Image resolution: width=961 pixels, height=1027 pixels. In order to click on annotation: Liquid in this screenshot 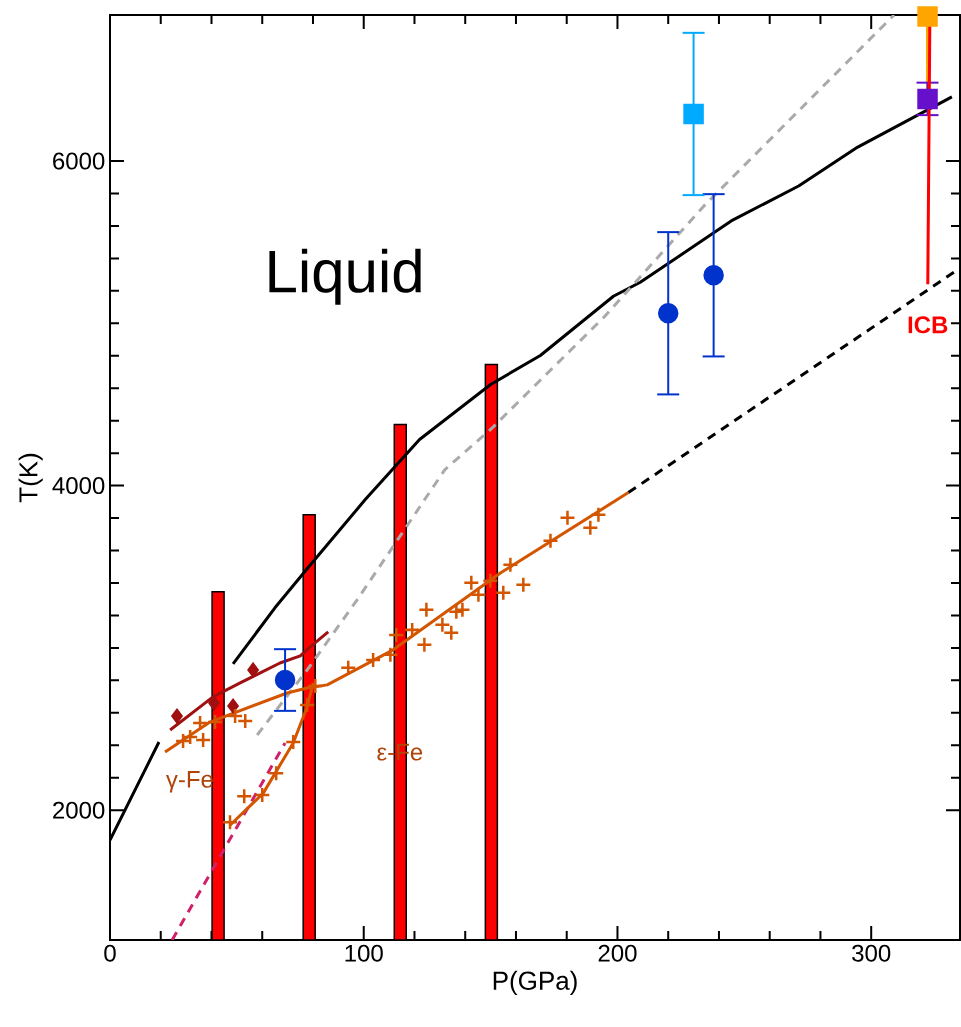, I will do `click(345, 276)`.